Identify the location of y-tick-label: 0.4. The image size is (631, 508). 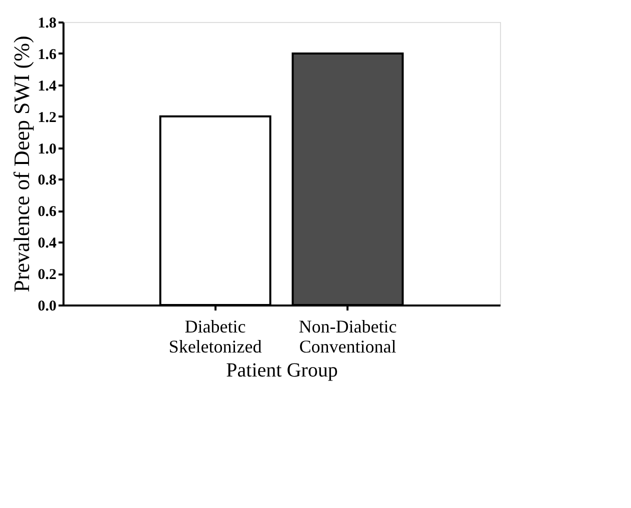
(47, 244).